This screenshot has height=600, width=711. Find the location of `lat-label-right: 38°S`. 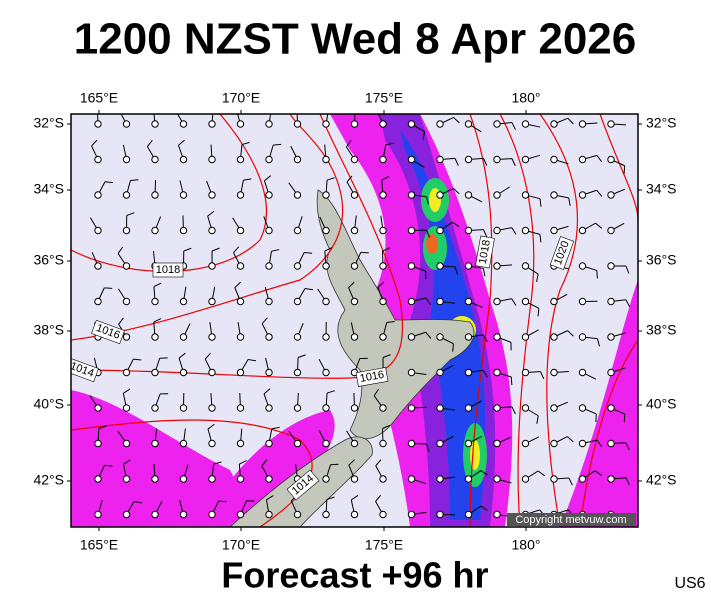

lat-label-right: 38°S is located at coordinates (661, 330).